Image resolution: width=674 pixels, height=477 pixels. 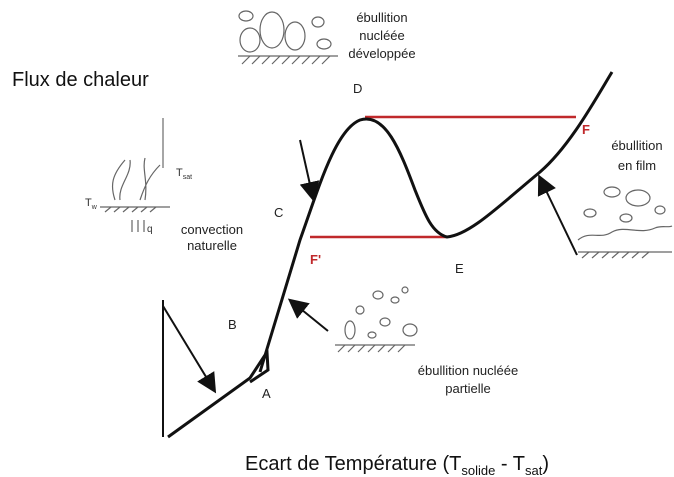 What do you see at coordinates (315, 259) in the screenshot?
I see `point-label: F'` at bounding box center [315, 259].